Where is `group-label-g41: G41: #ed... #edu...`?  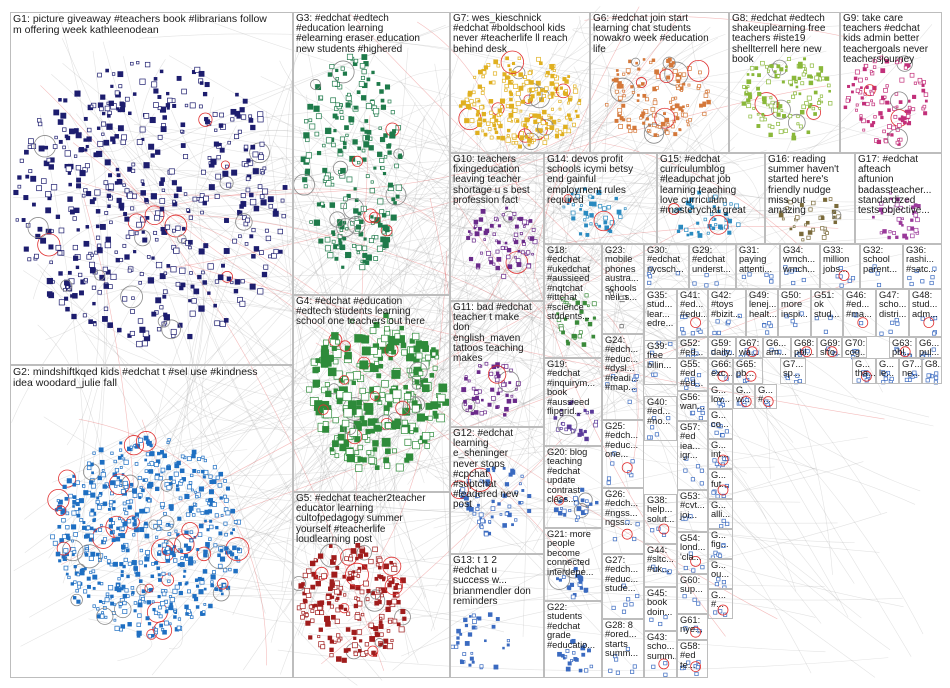
group-label-g41: G41: #ed... #edu... is located at coordinates (694, 304).